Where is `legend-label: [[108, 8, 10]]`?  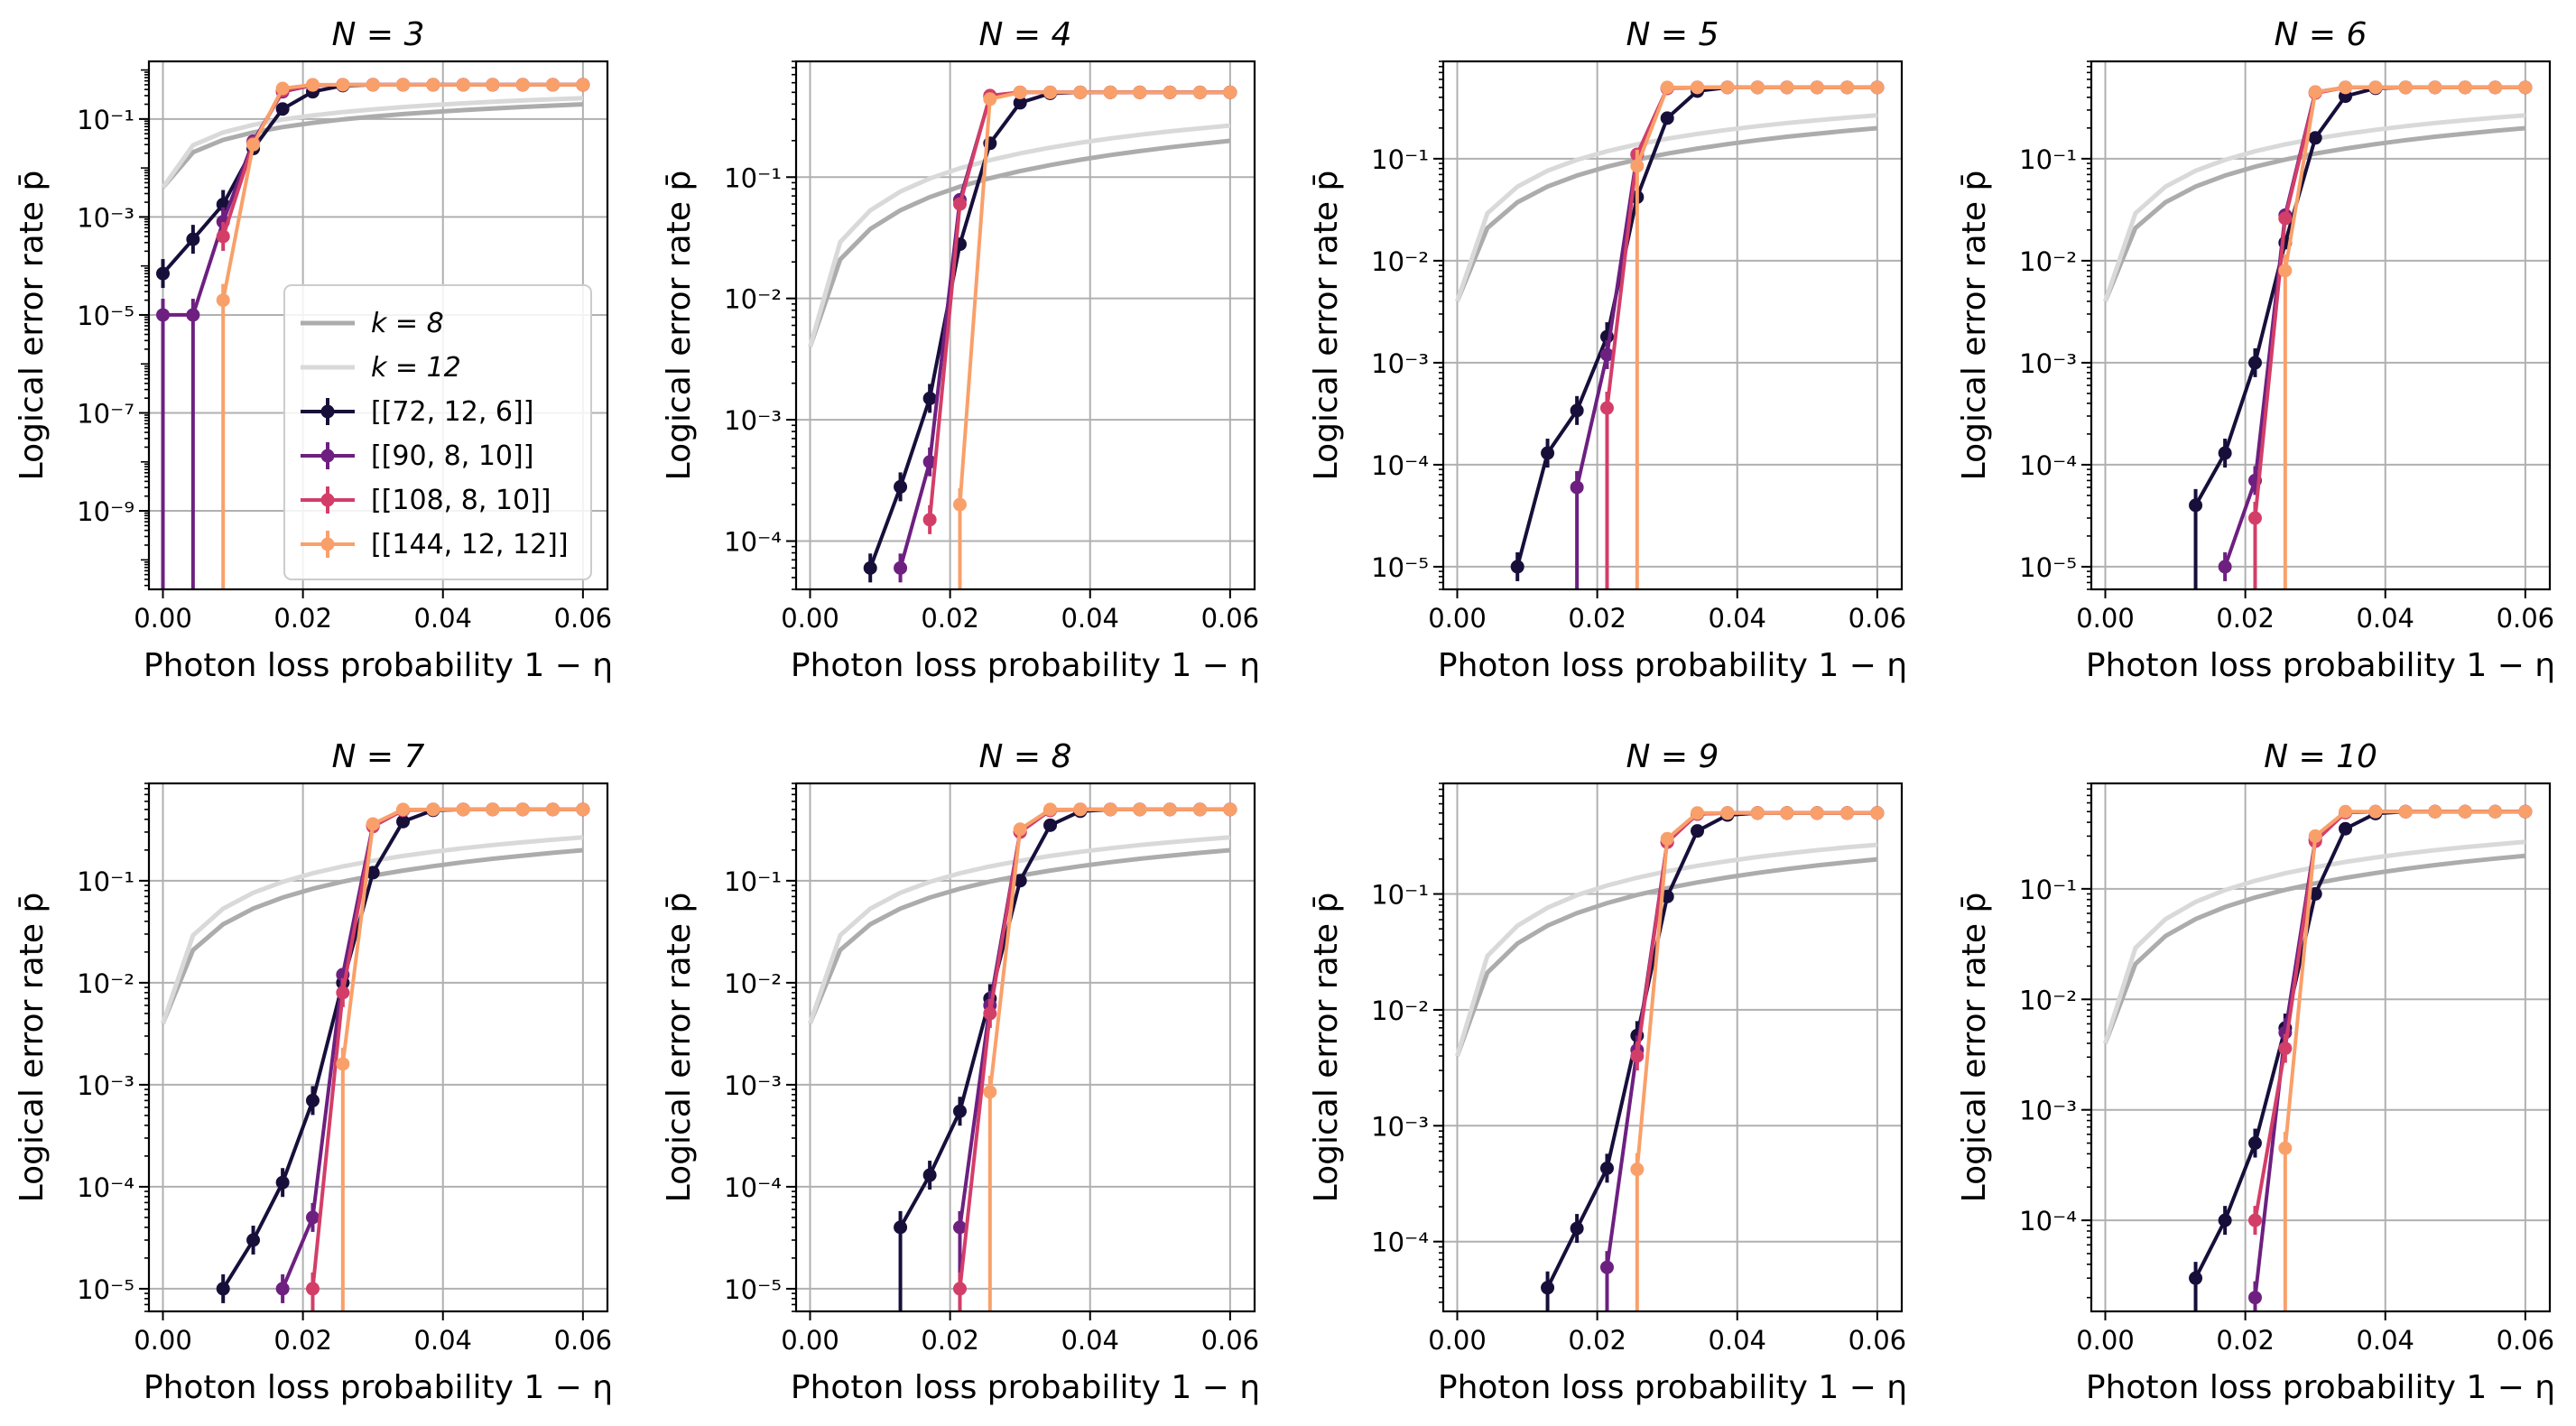
legend-label: [[108, 8, 10]] is located at coordinates (461, 500).